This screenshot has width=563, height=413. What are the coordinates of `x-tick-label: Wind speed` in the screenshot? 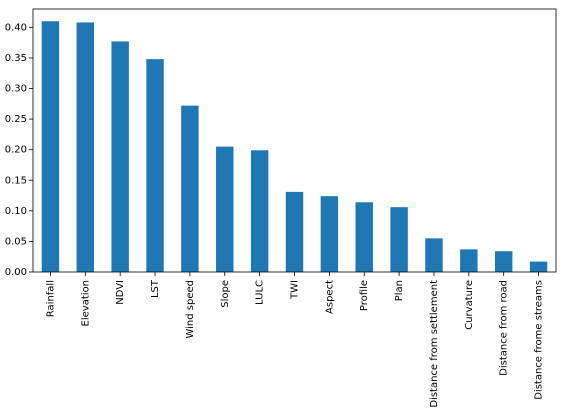 It's located at (190, 309).